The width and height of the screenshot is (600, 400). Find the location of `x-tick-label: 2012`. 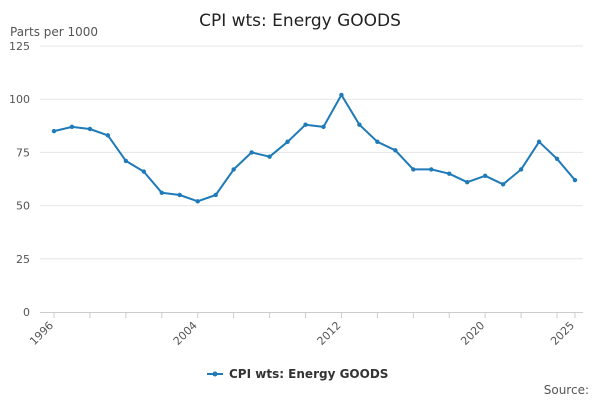

x-tick-label: 2012 is located at coordinates (329, 333).